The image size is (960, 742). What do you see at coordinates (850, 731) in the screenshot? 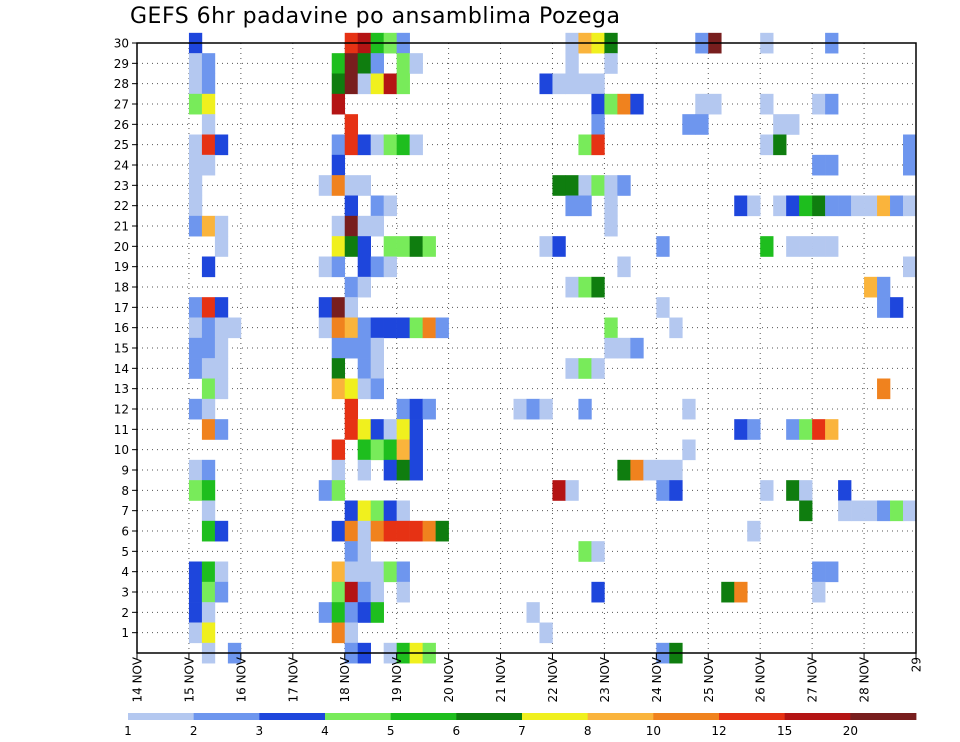
I see `colorbar-label: 20` at bounding box center [850, 731].